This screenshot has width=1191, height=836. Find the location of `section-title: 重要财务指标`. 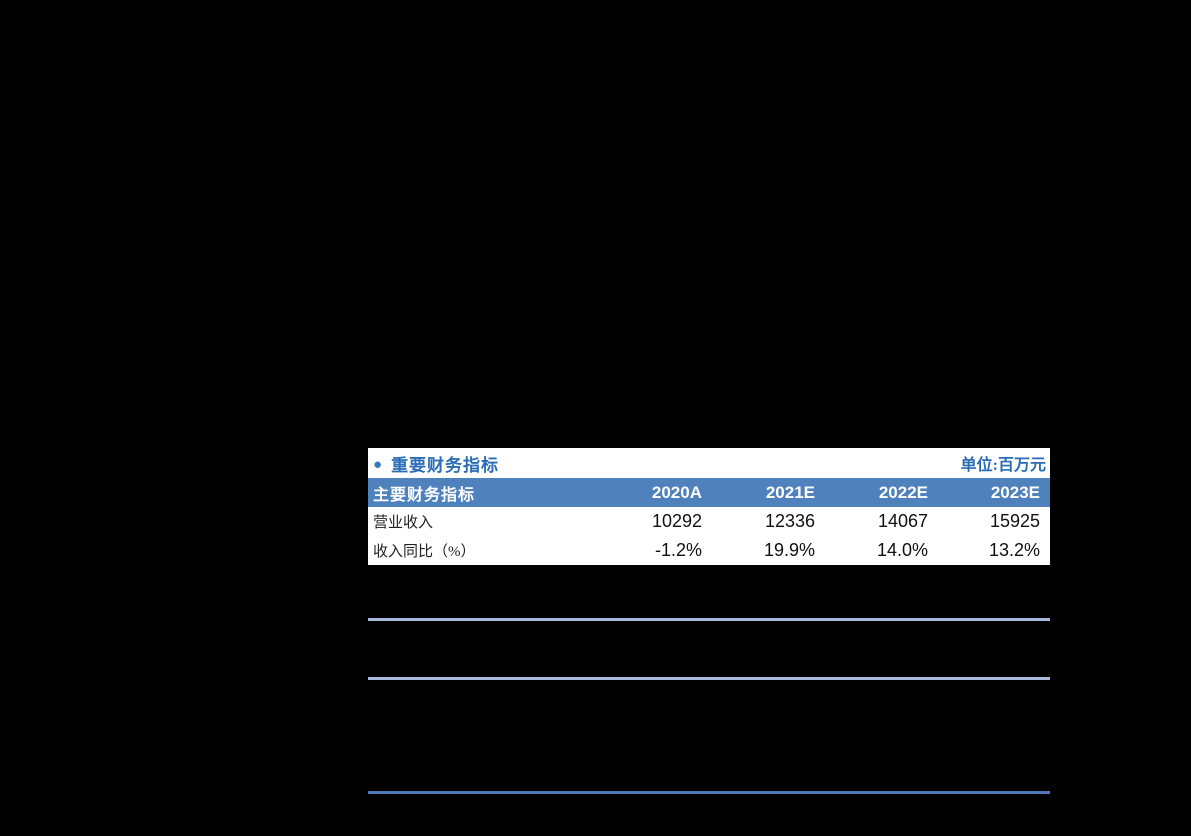

section-title: 重要财务指标 is located at coordinates (445, 465).